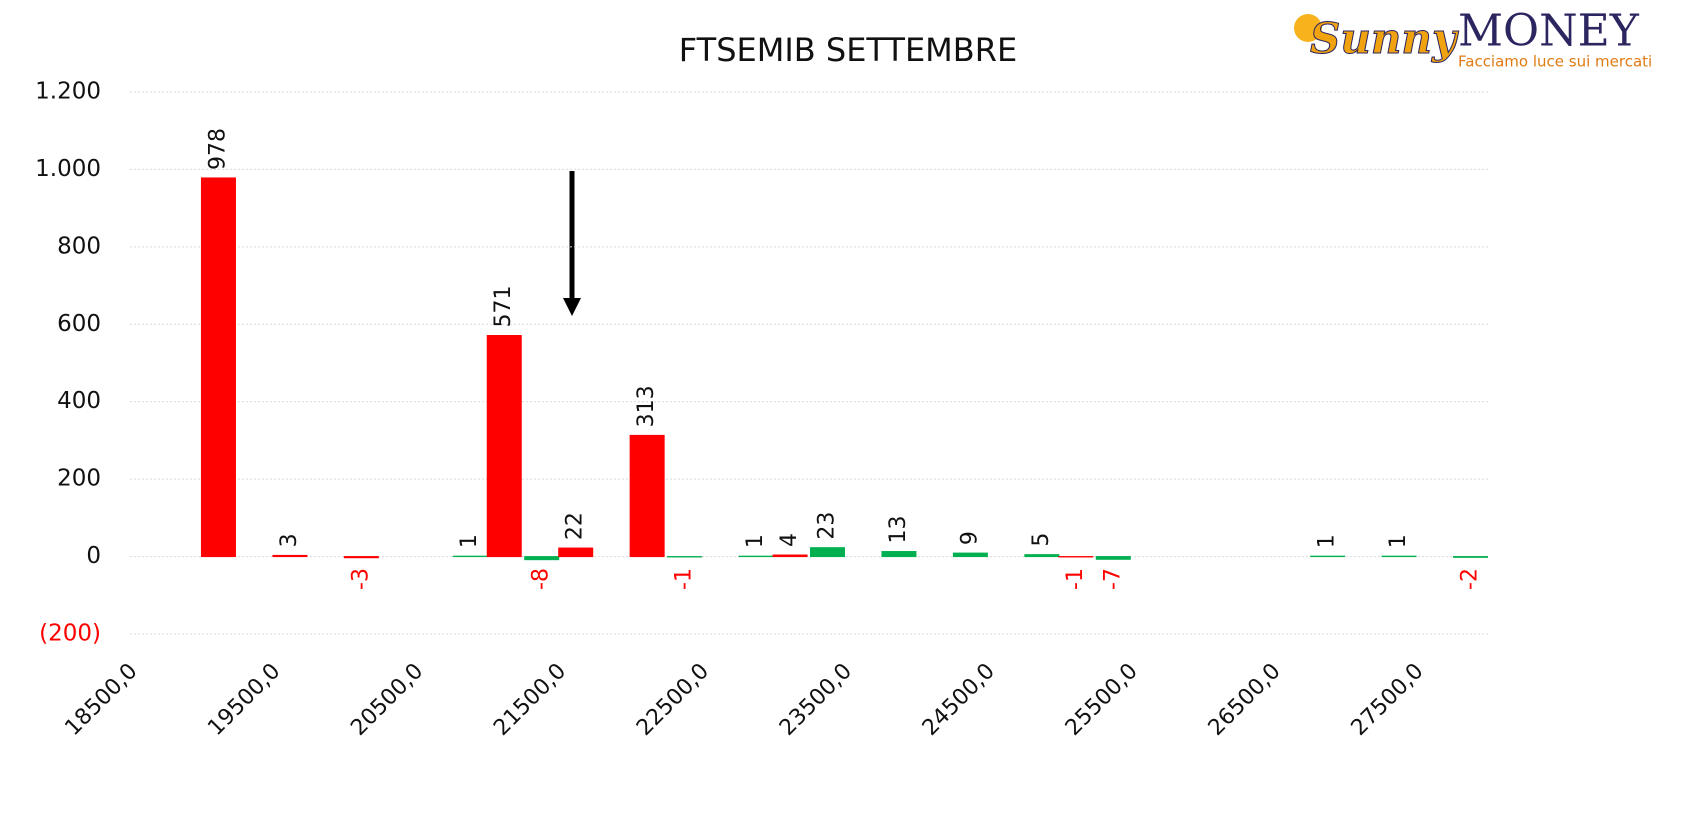 The image size is (1688, 820). I want to click on arrow, so click(572, 243).